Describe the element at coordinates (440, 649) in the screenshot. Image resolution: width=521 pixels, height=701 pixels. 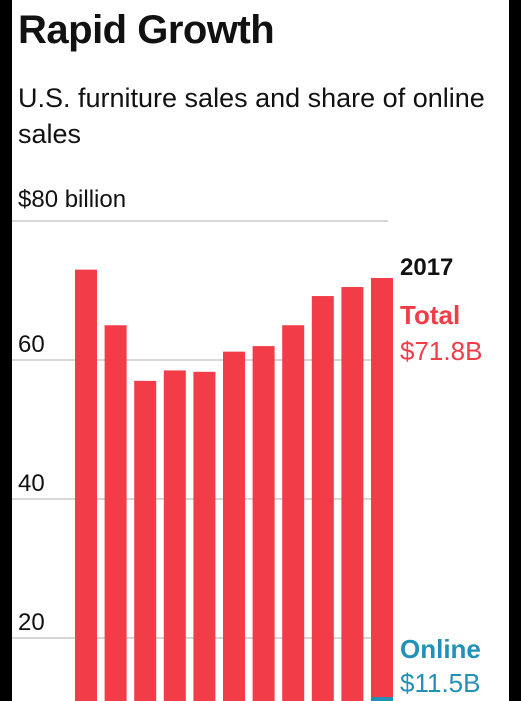
I see `annotation-online-label: Online` at that location.